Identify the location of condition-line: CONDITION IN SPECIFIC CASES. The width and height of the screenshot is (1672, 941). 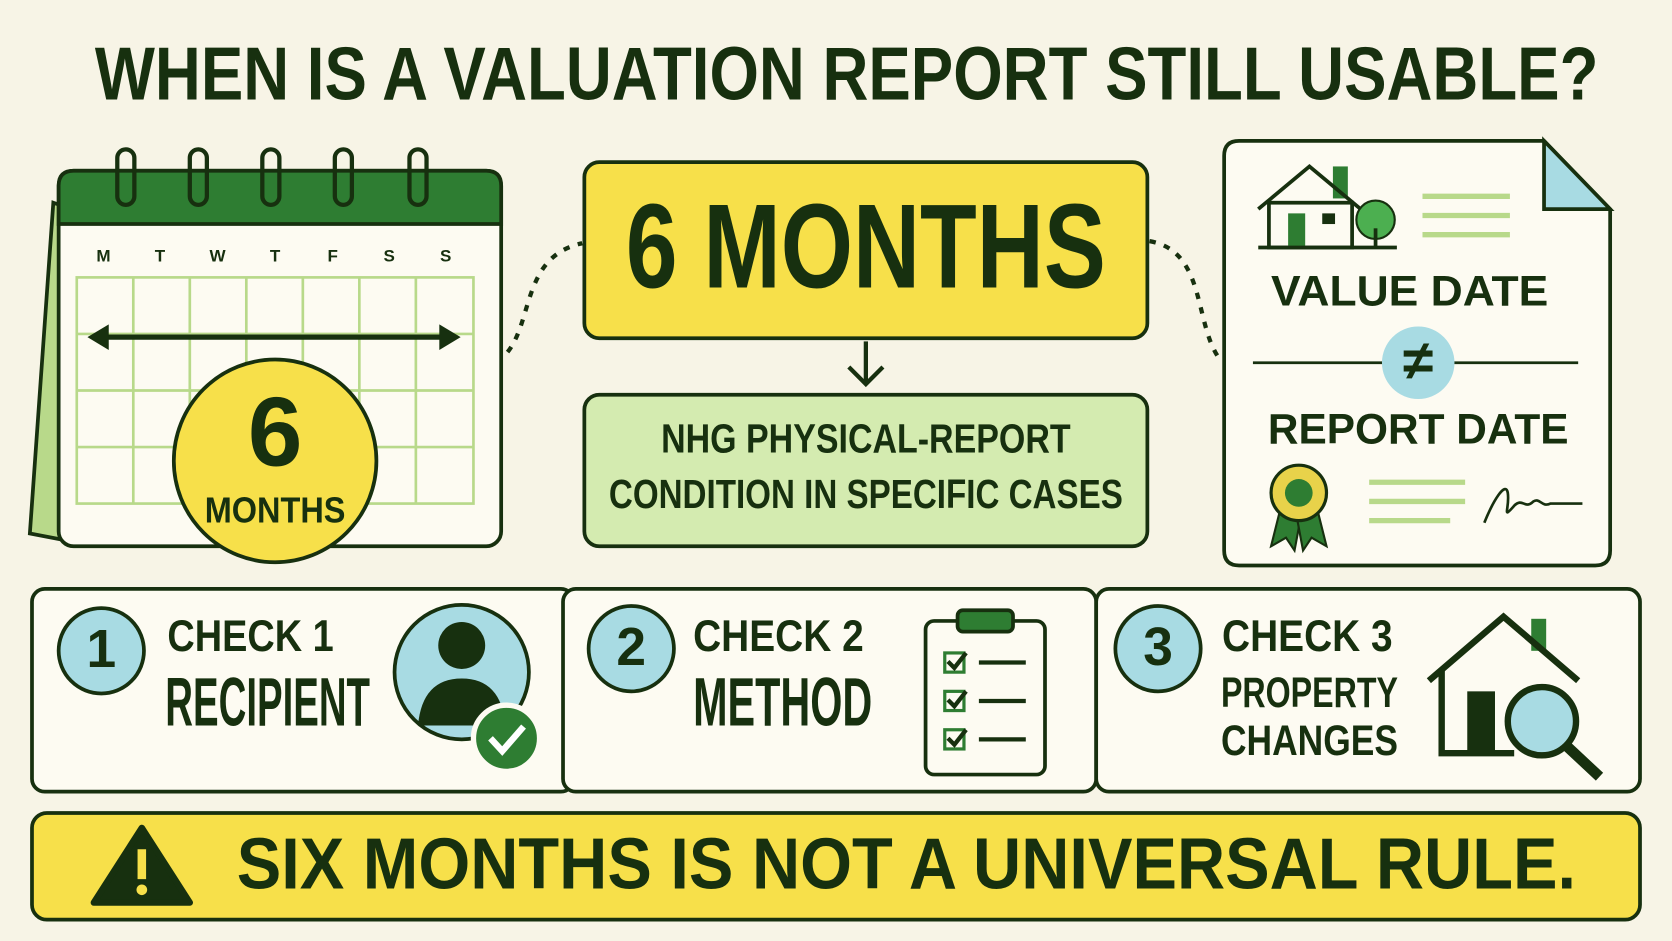
(866, 494).